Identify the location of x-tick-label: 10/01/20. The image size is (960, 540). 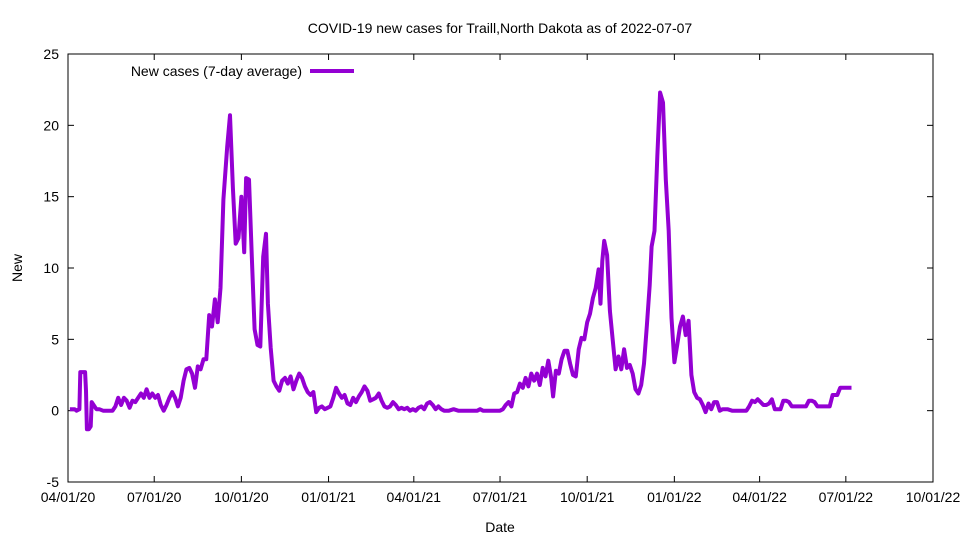
(241, 497).